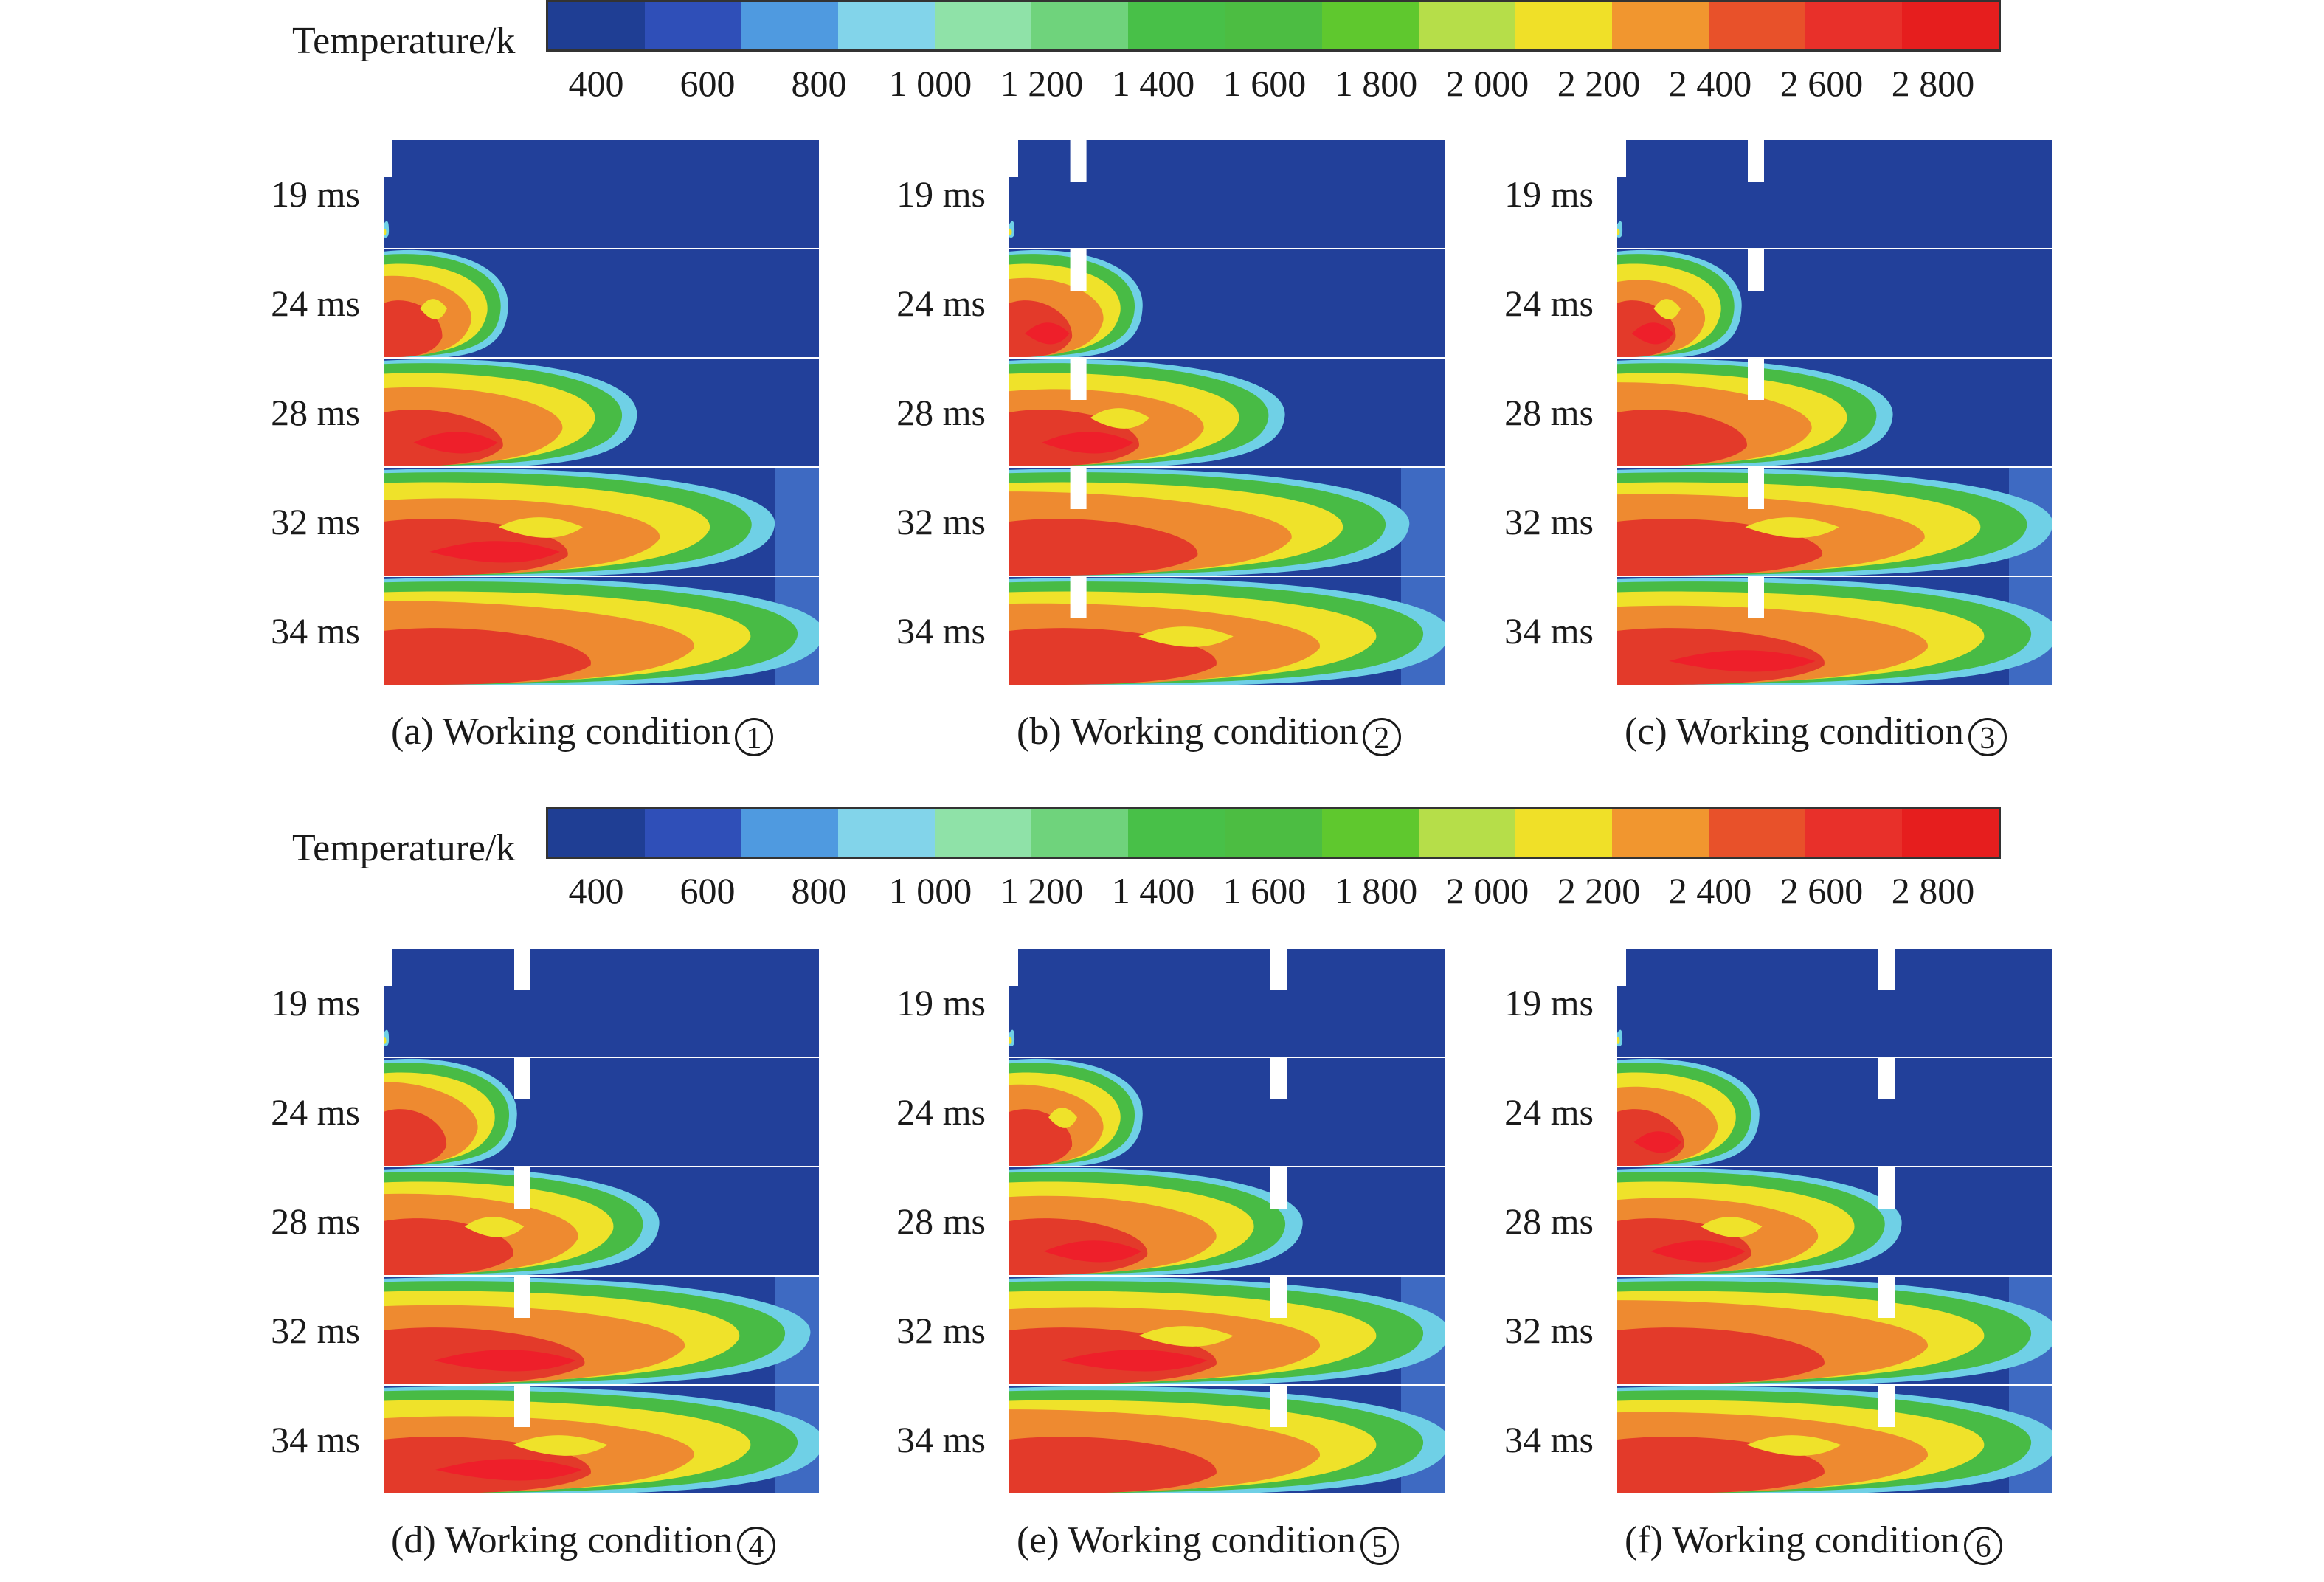 Image resolution: width=2324 pixels, height=1582 pixels. What do you see at coordinates (930, 83) in the screenshot?
I see `colorbar-tick-label: 1 000` at bounding box center [930, 83].